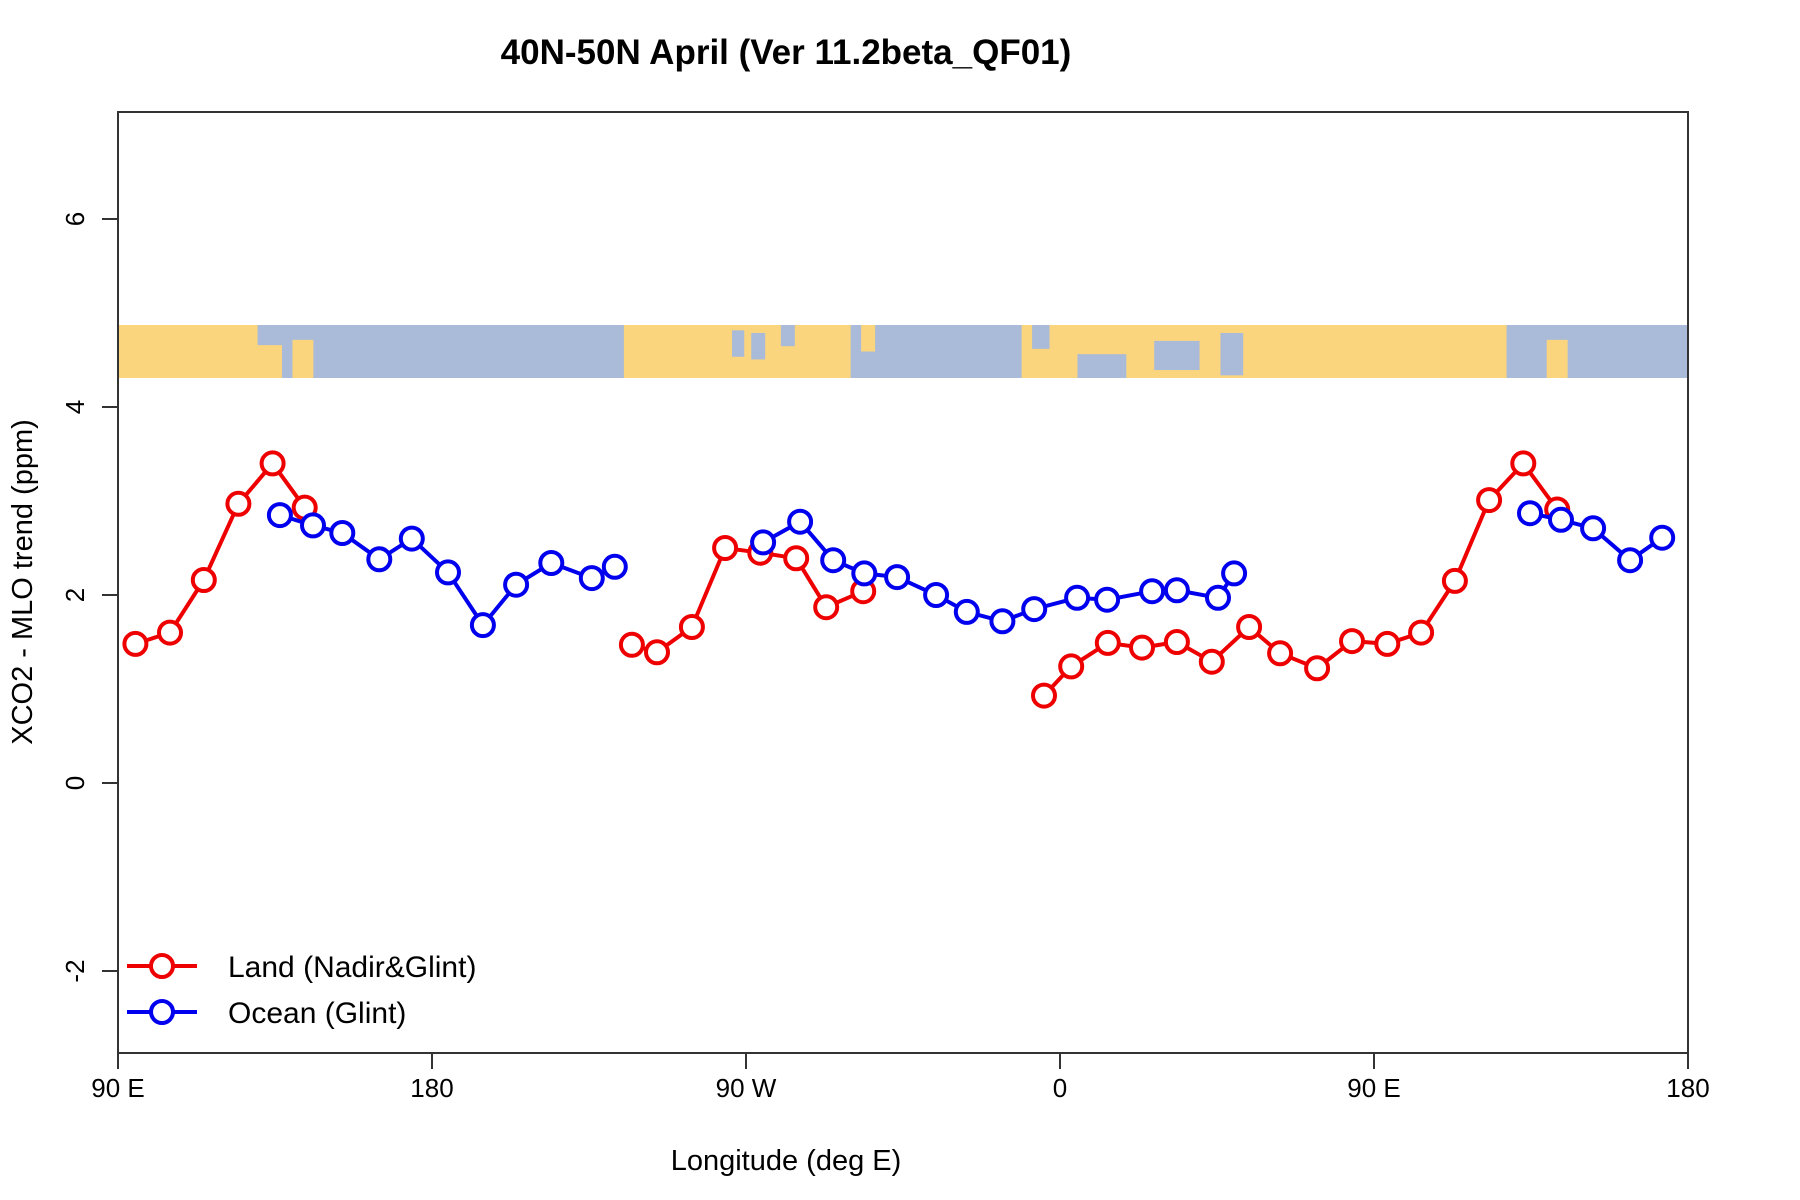 The height and width of the screenshot is (1200, 1800). What do you see at coordinates (1060, 1088) in the screenshot?
I see `x-tick-label: 0` at bounding box center [1060, 1088].